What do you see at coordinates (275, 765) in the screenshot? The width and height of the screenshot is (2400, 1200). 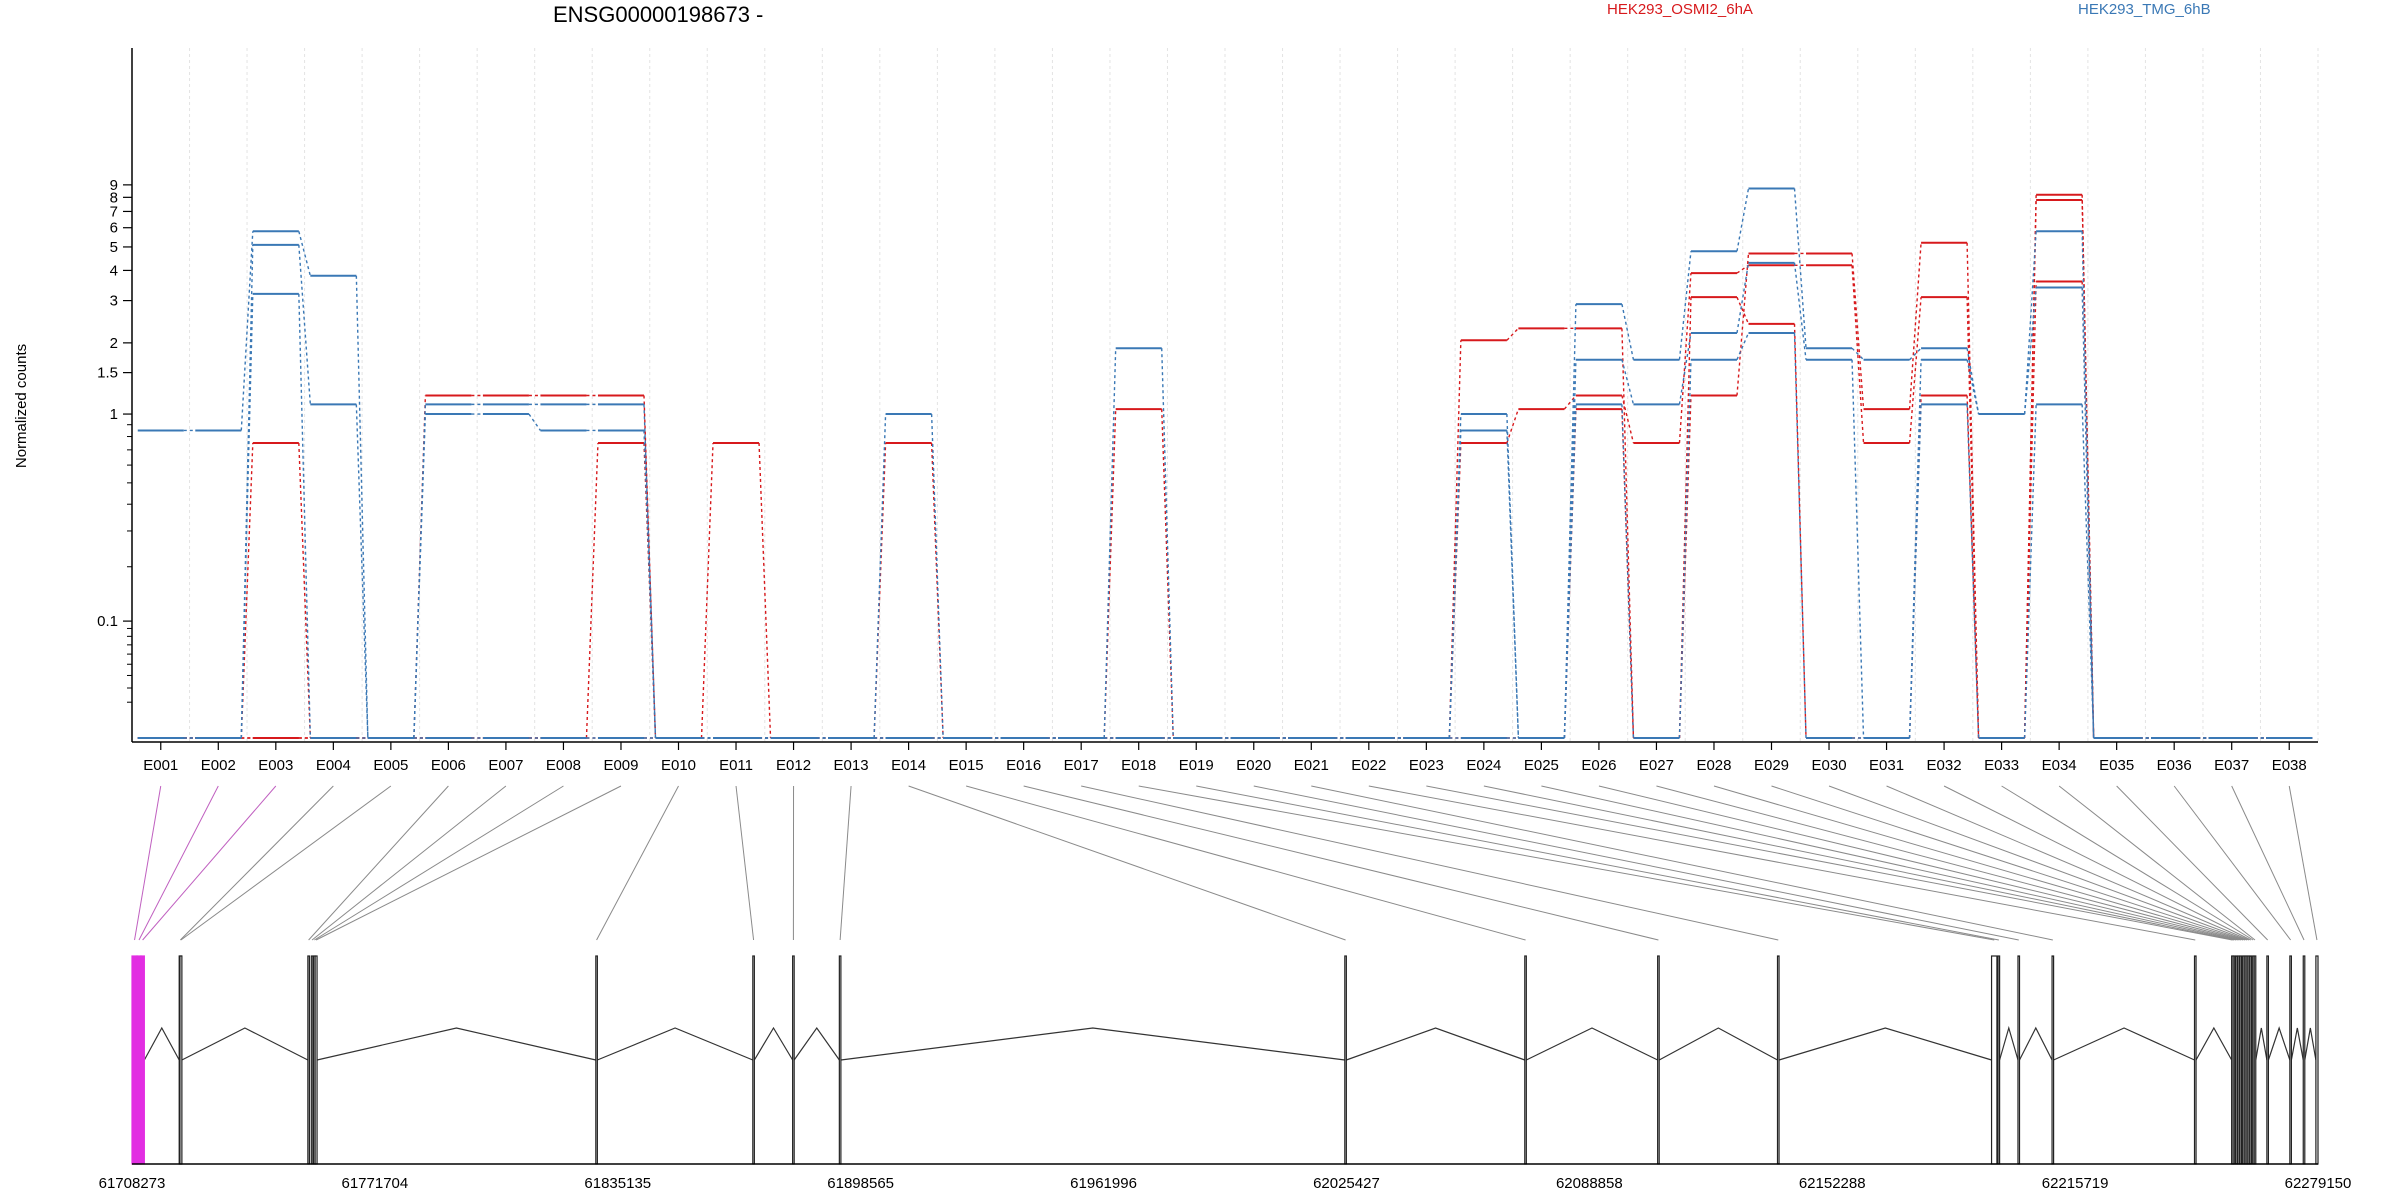 I see `x-tick-label-e003: E003` at bounding box center [275, 765].